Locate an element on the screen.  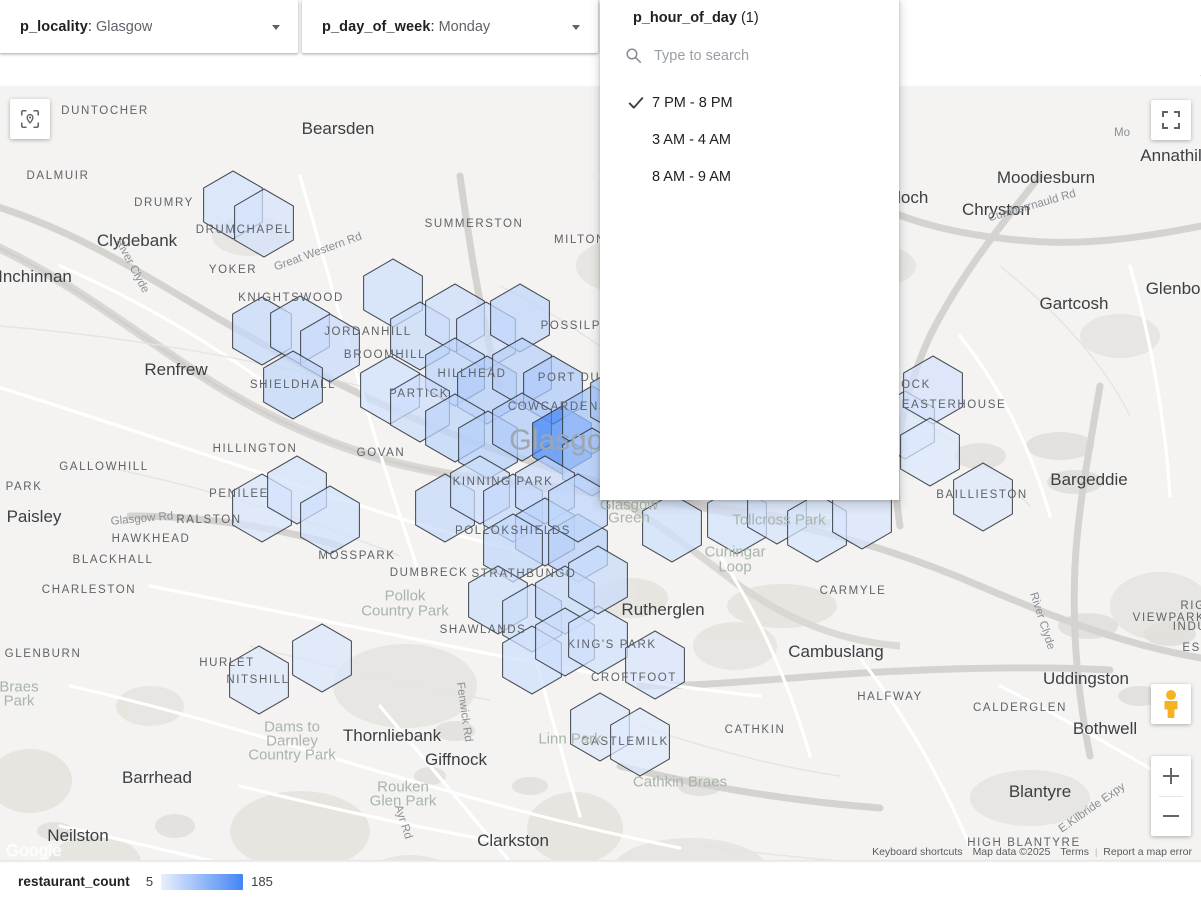
fullscreen-icon is located at coordinates (1171, 120).